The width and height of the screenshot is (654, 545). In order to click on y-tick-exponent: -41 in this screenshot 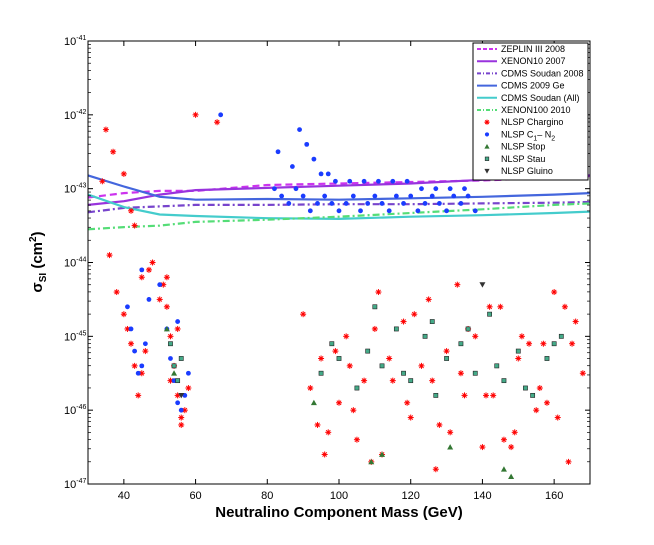, I will do `click(81, 38)`.